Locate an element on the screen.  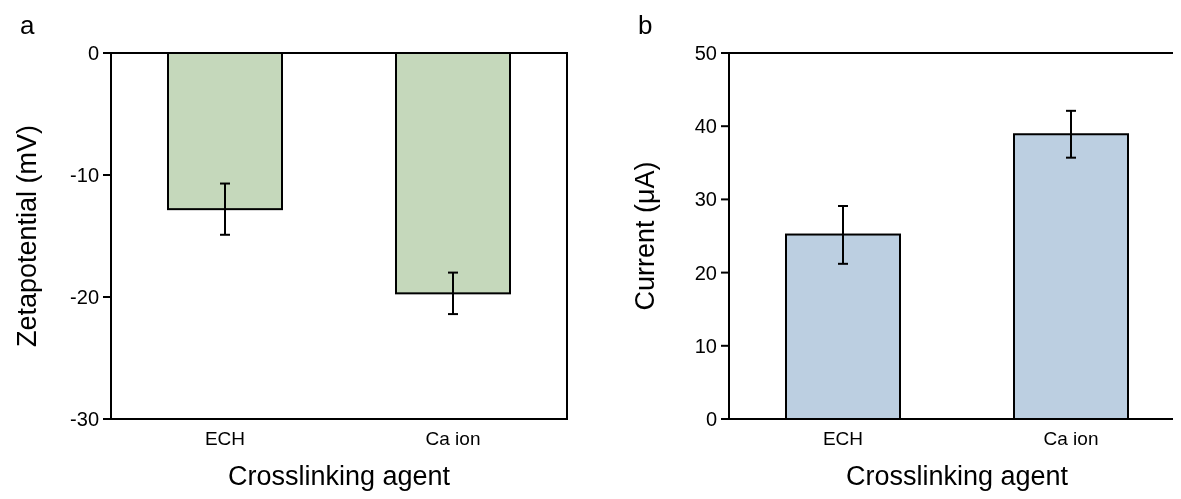
y-axis-title: Zetapotential (mV) is located at coordinates (27, 236).